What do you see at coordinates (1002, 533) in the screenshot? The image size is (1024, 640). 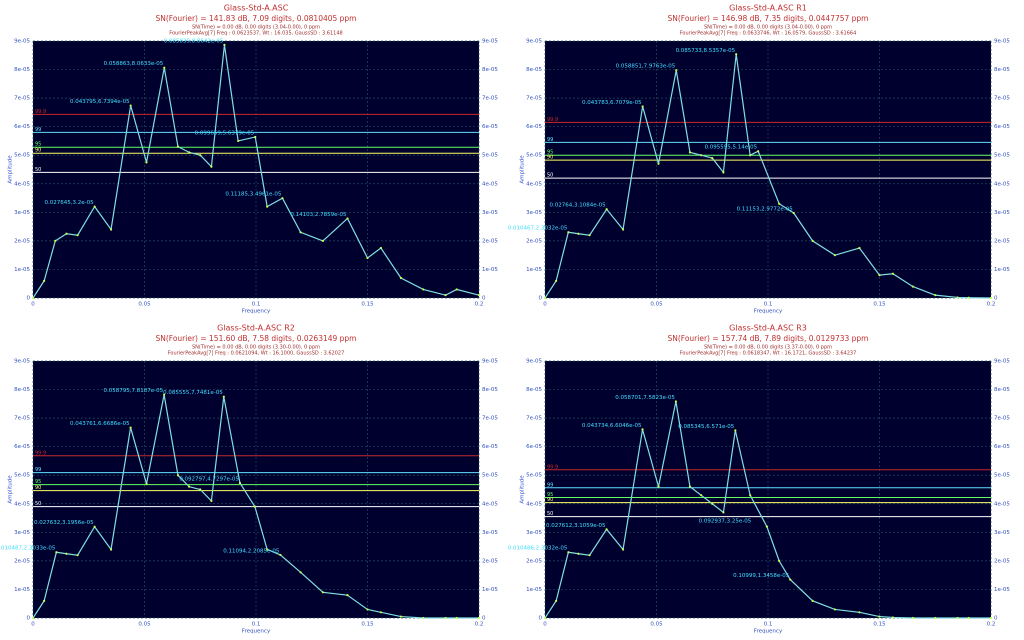 I see `y2-tick-label: 3e-05` at bounding box center [1002, 533].